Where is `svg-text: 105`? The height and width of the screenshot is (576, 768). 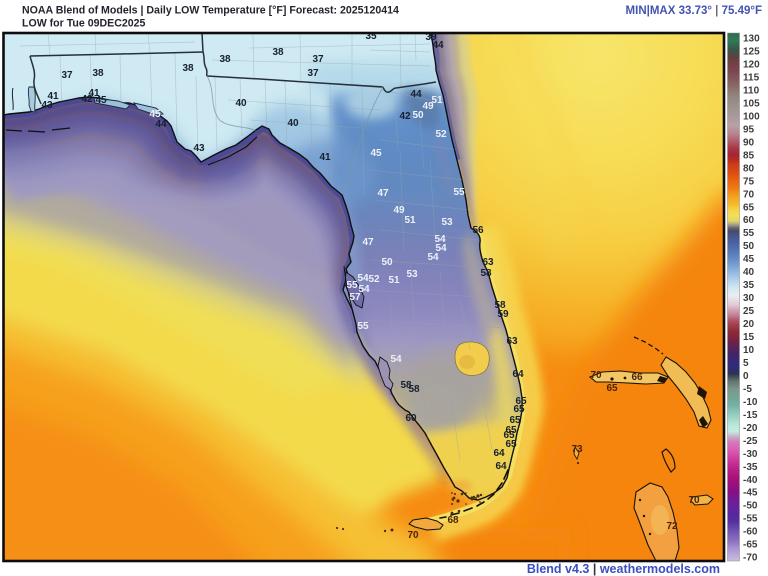
svg-text: 105 is located at coordinates (751, 104).